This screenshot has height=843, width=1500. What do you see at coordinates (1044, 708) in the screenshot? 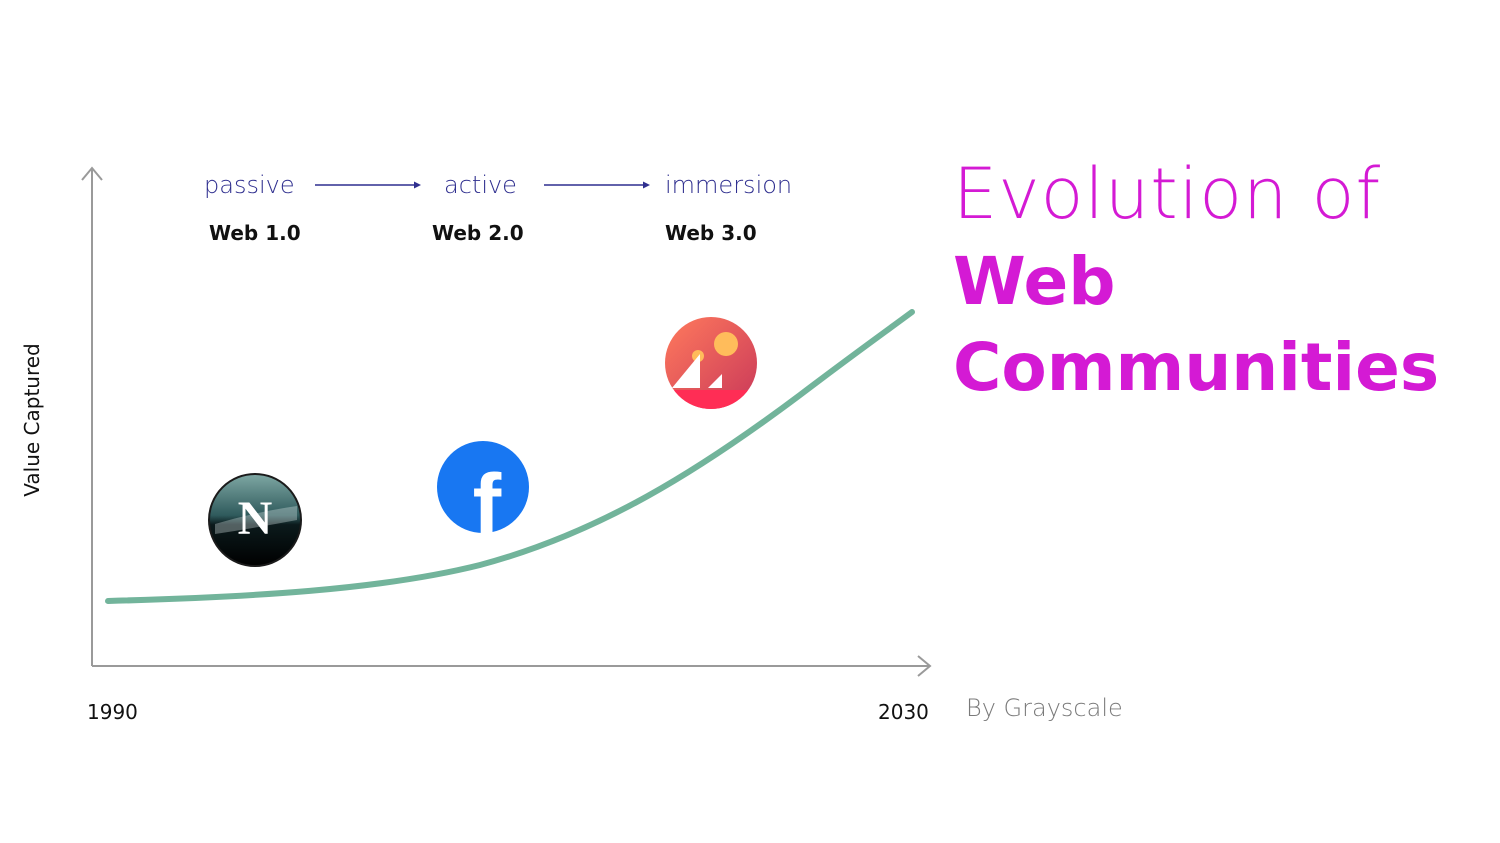
I see `byline: By Grayscale` at bounding box center [1044, 708].